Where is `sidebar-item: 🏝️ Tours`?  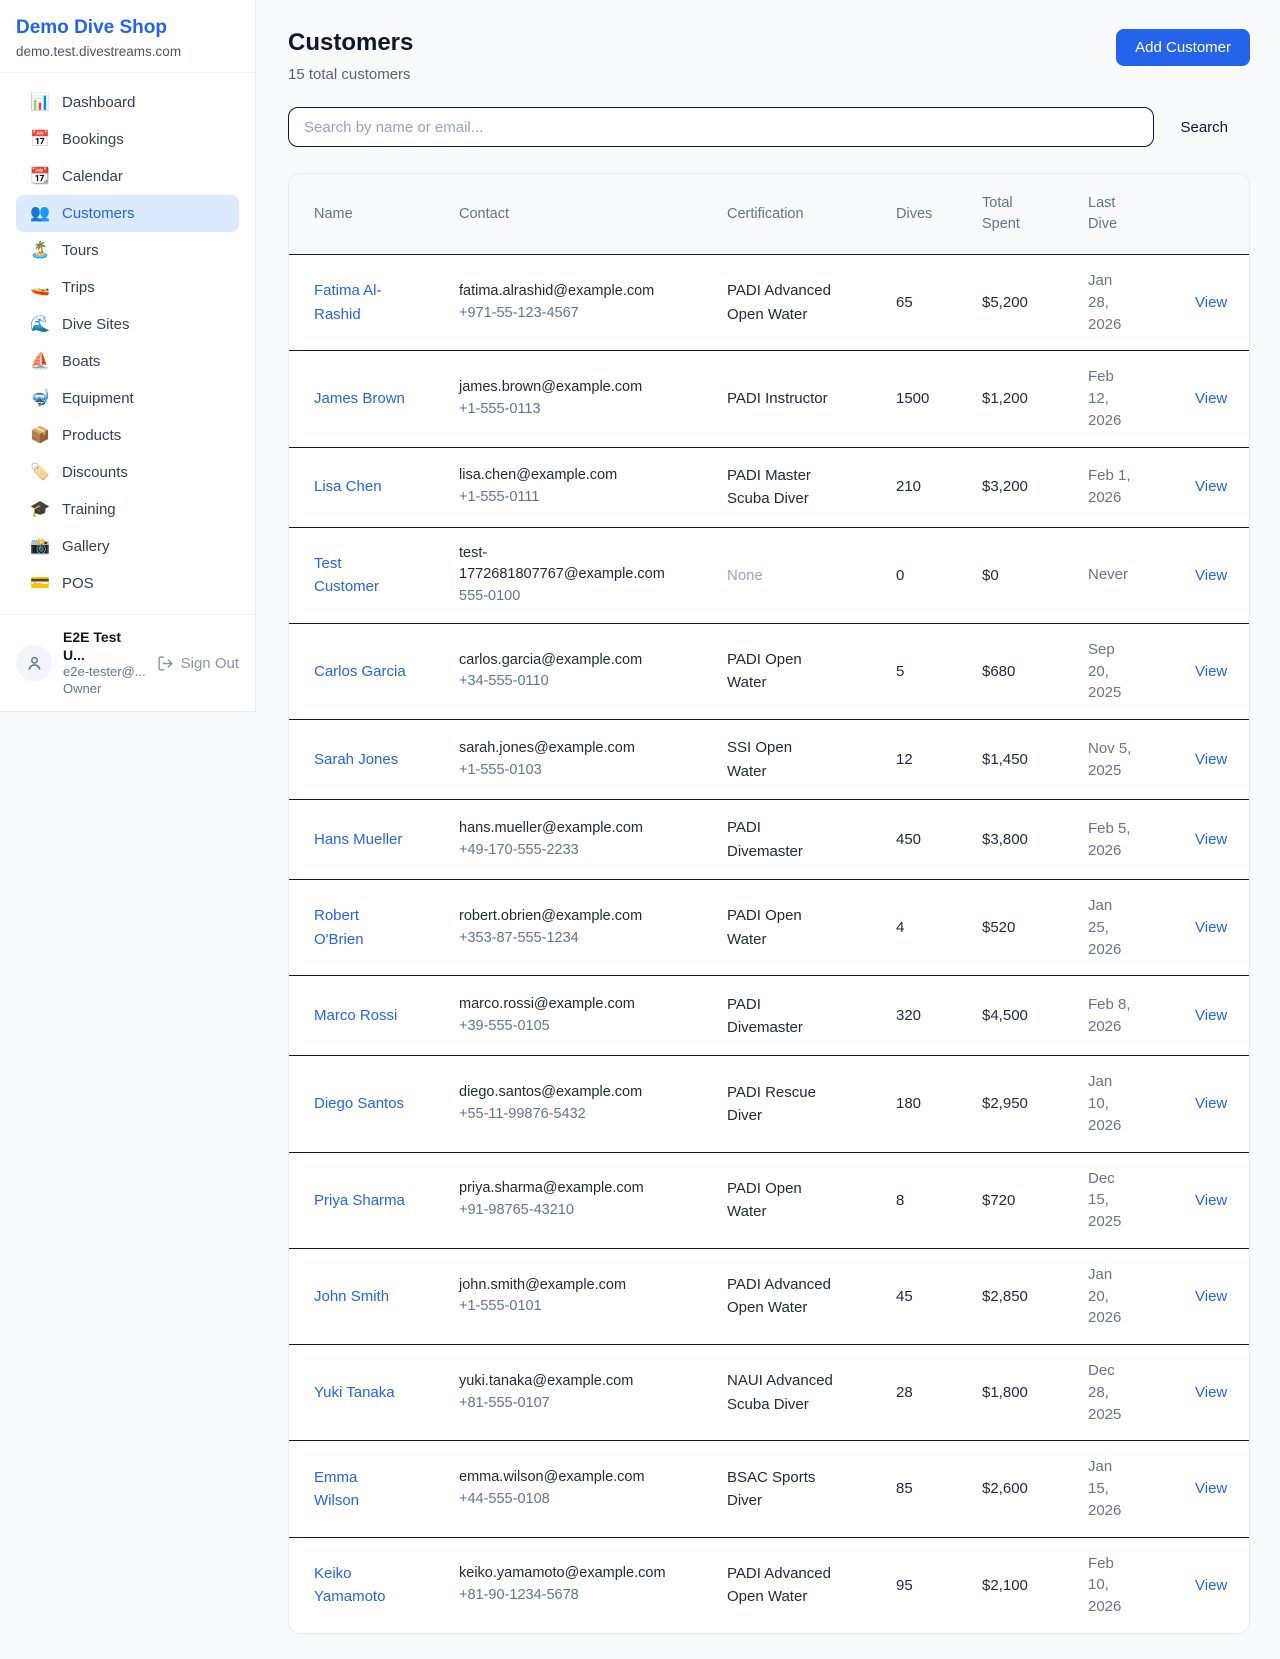
sidebar-item: 🏝️ Tours is located at coordinates (127, 250).